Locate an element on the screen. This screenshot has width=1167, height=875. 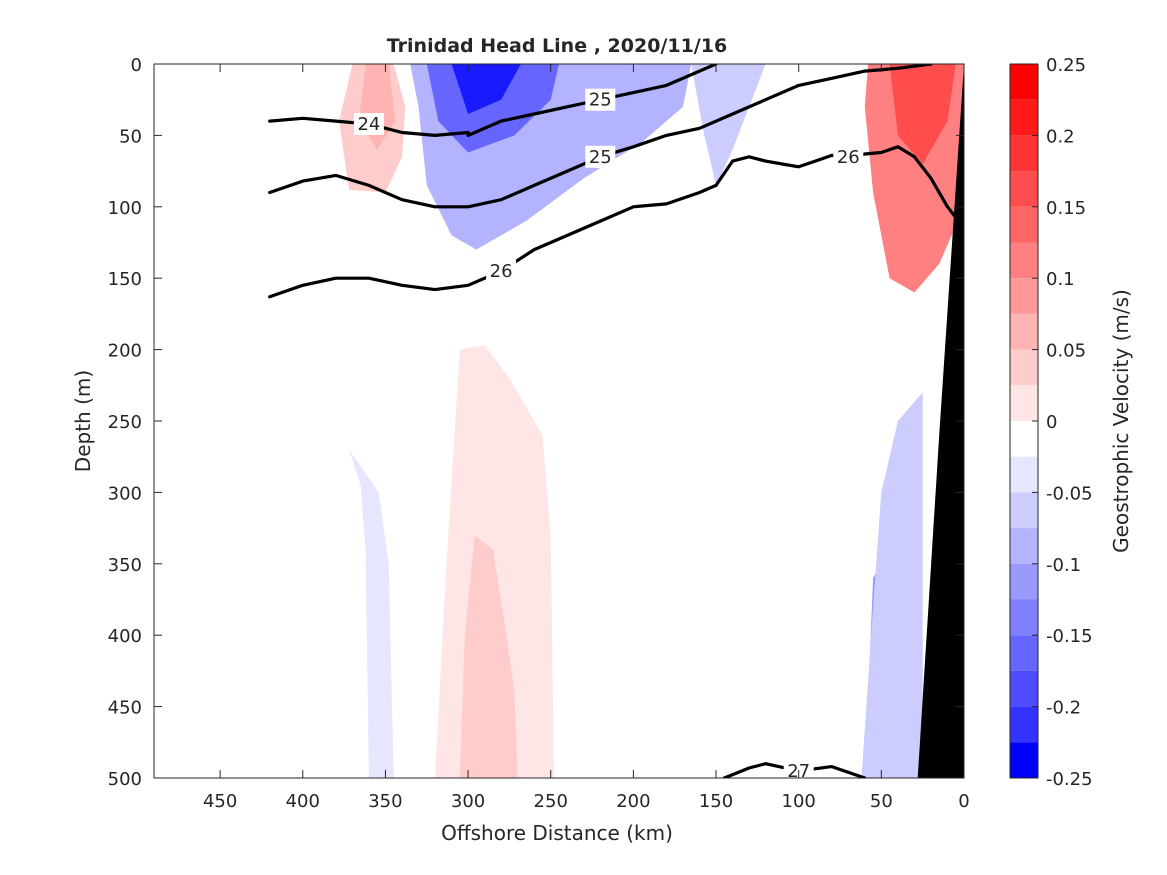
bottom-topography is located at coordinates (940, 421).